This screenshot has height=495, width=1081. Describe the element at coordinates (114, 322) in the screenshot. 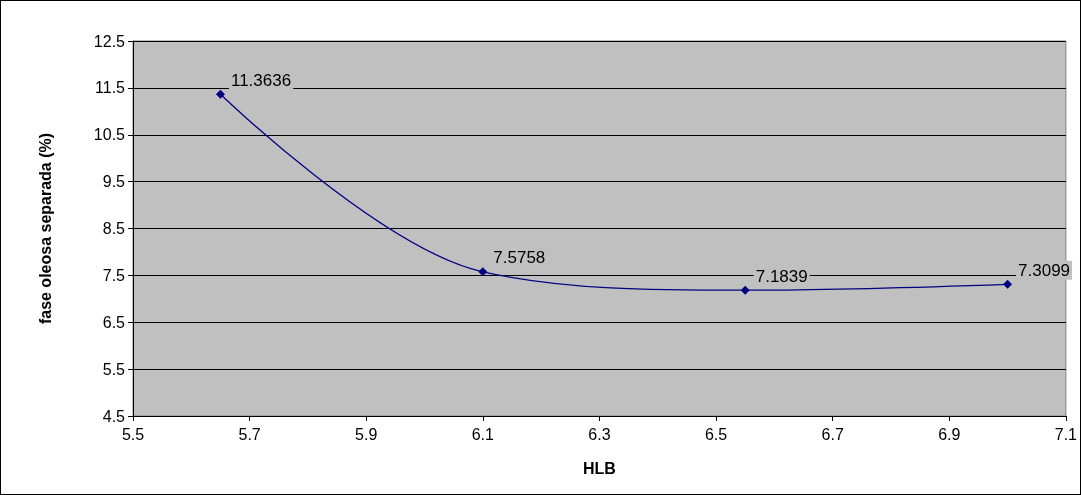

I see `y-tick-label: 6.5` at that location.